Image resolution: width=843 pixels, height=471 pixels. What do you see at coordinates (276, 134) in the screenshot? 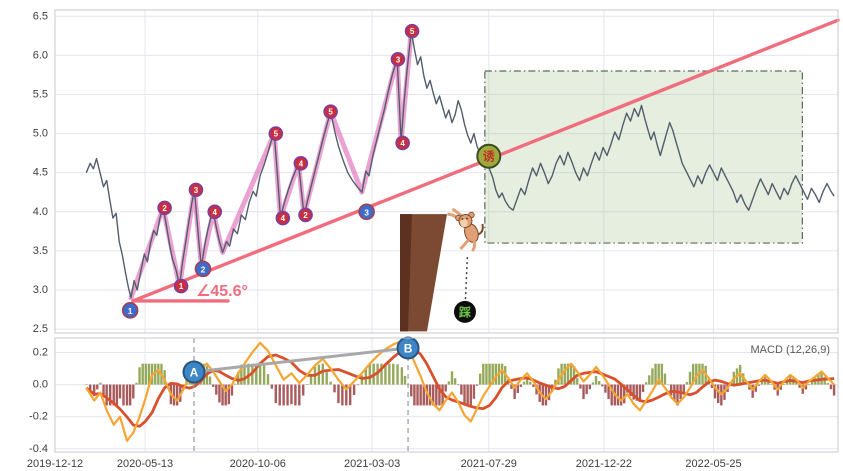
I see `wave-marker-red-label: 5` at bounding box center [276, 134].